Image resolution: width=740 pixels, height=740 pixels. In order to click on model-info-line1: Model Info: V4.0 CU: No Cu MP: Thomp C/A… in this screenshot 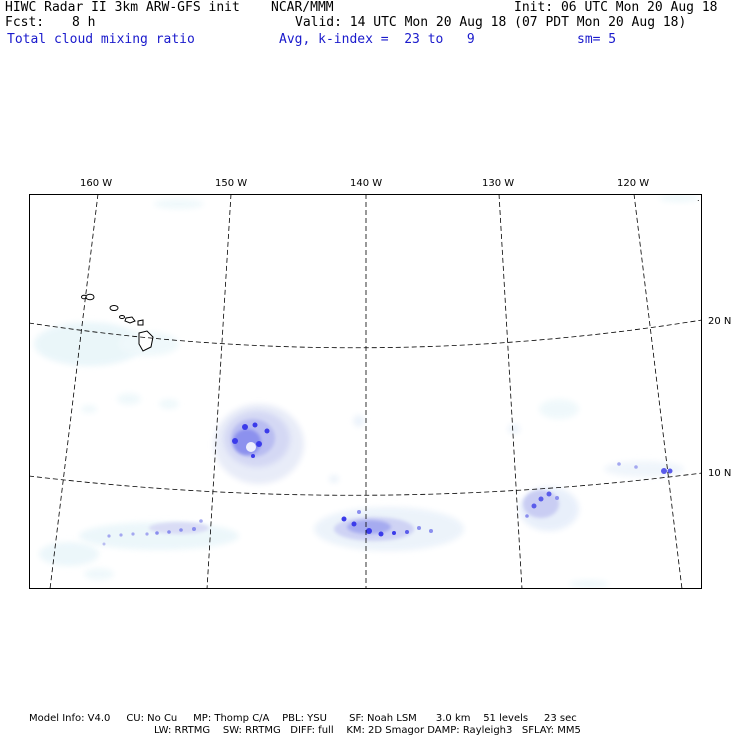, I will do `click(303, 718)`.